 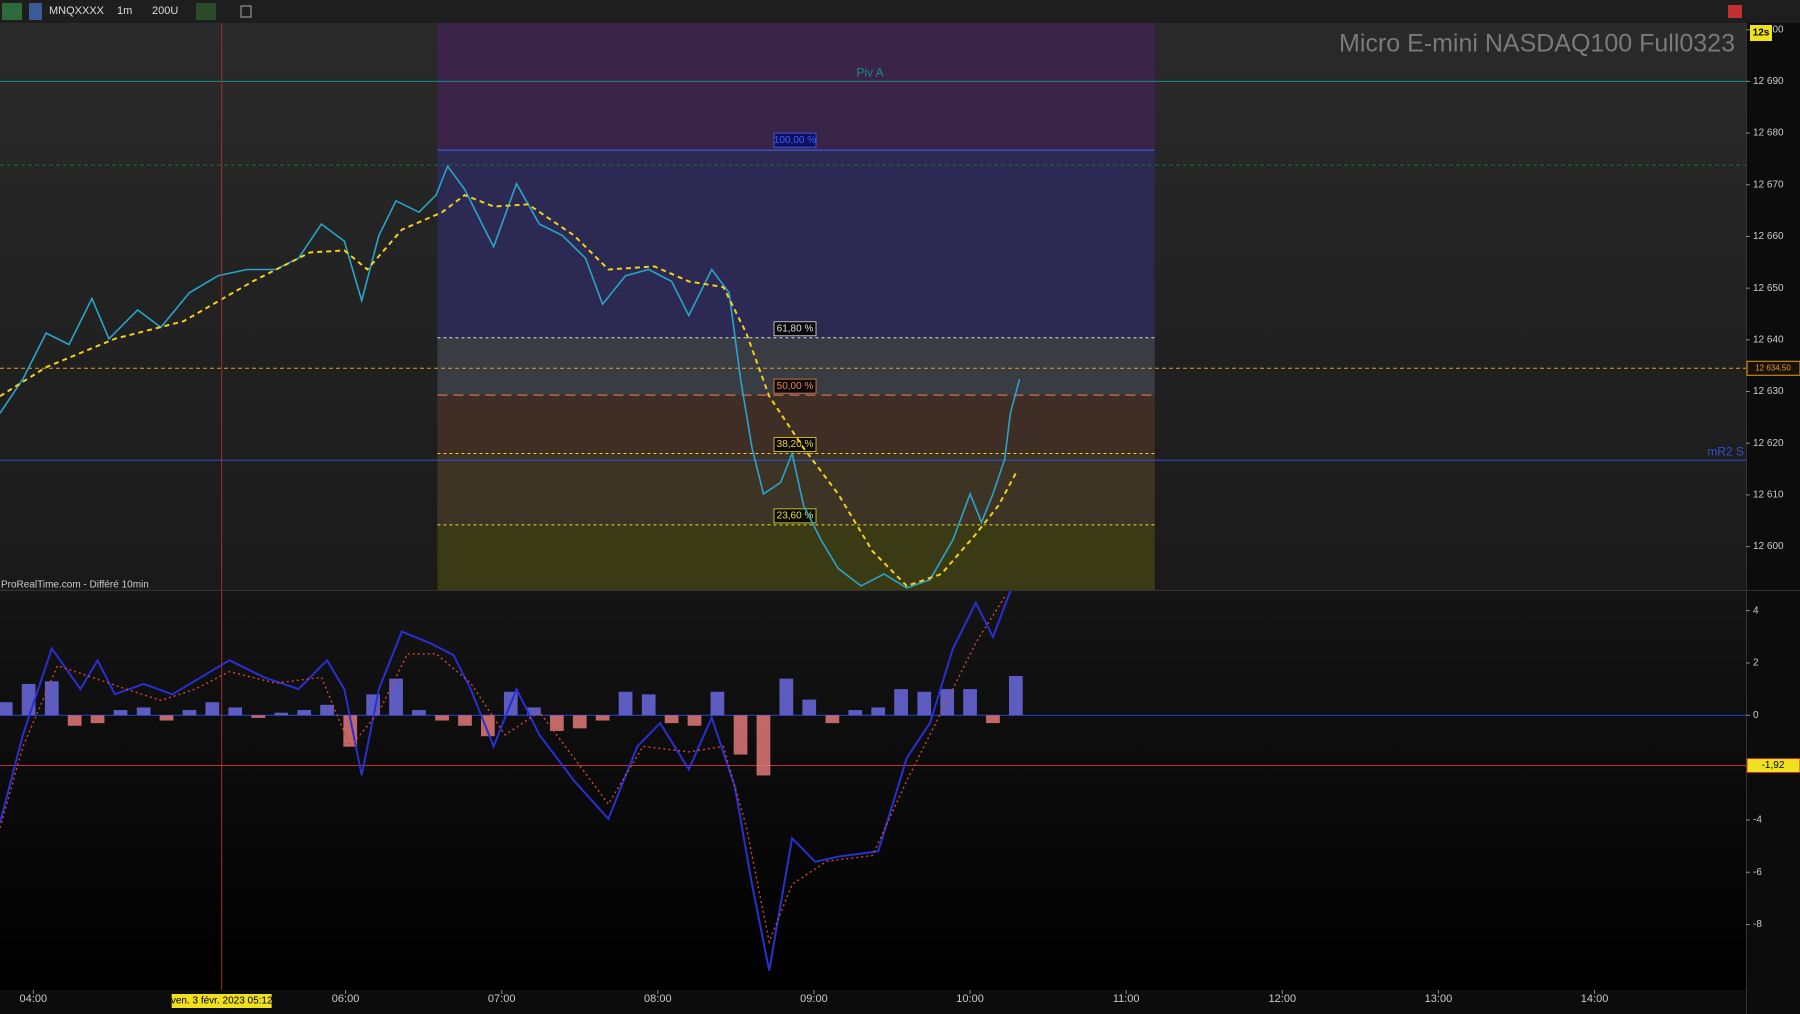 What do you see at coordinates (1768, 546) in the screenshot?
I see `y-tick-label: 12 600` at bounding box center [1768, 546].